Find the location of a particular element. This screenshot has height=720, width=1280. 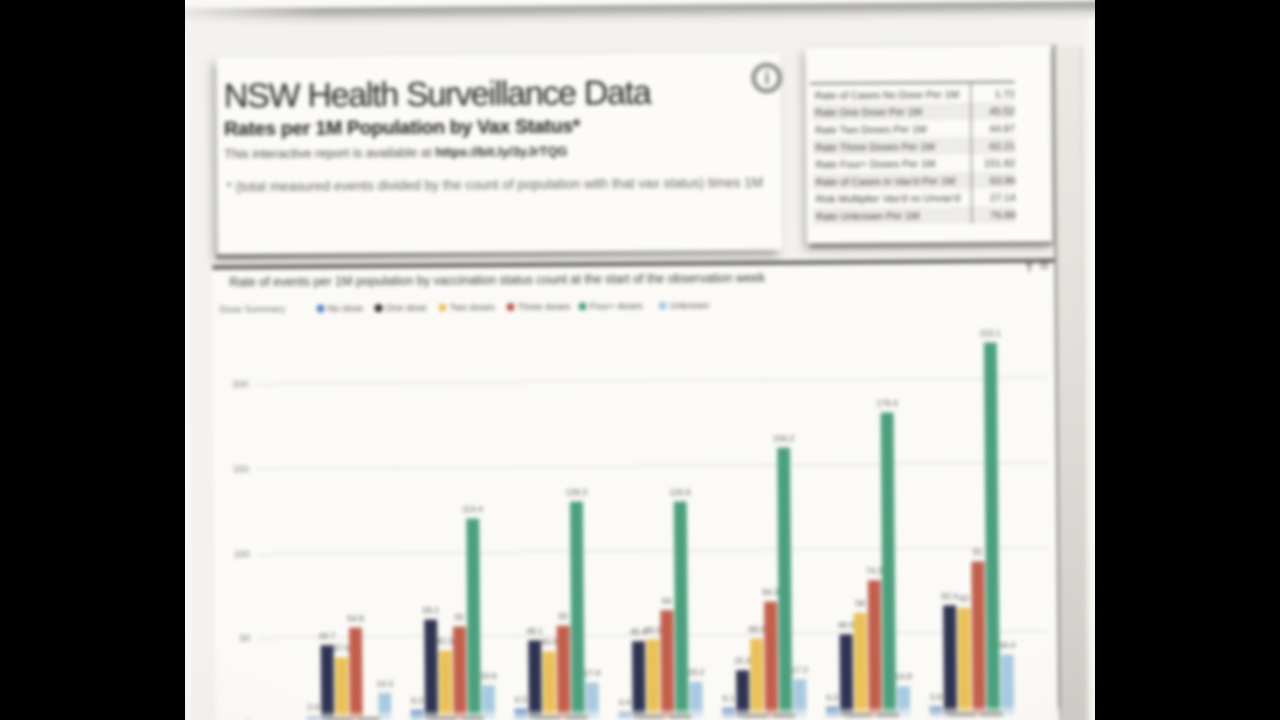

svg-text: Rate Four+ Doses Per 1M is located at coordinates (875, 165).